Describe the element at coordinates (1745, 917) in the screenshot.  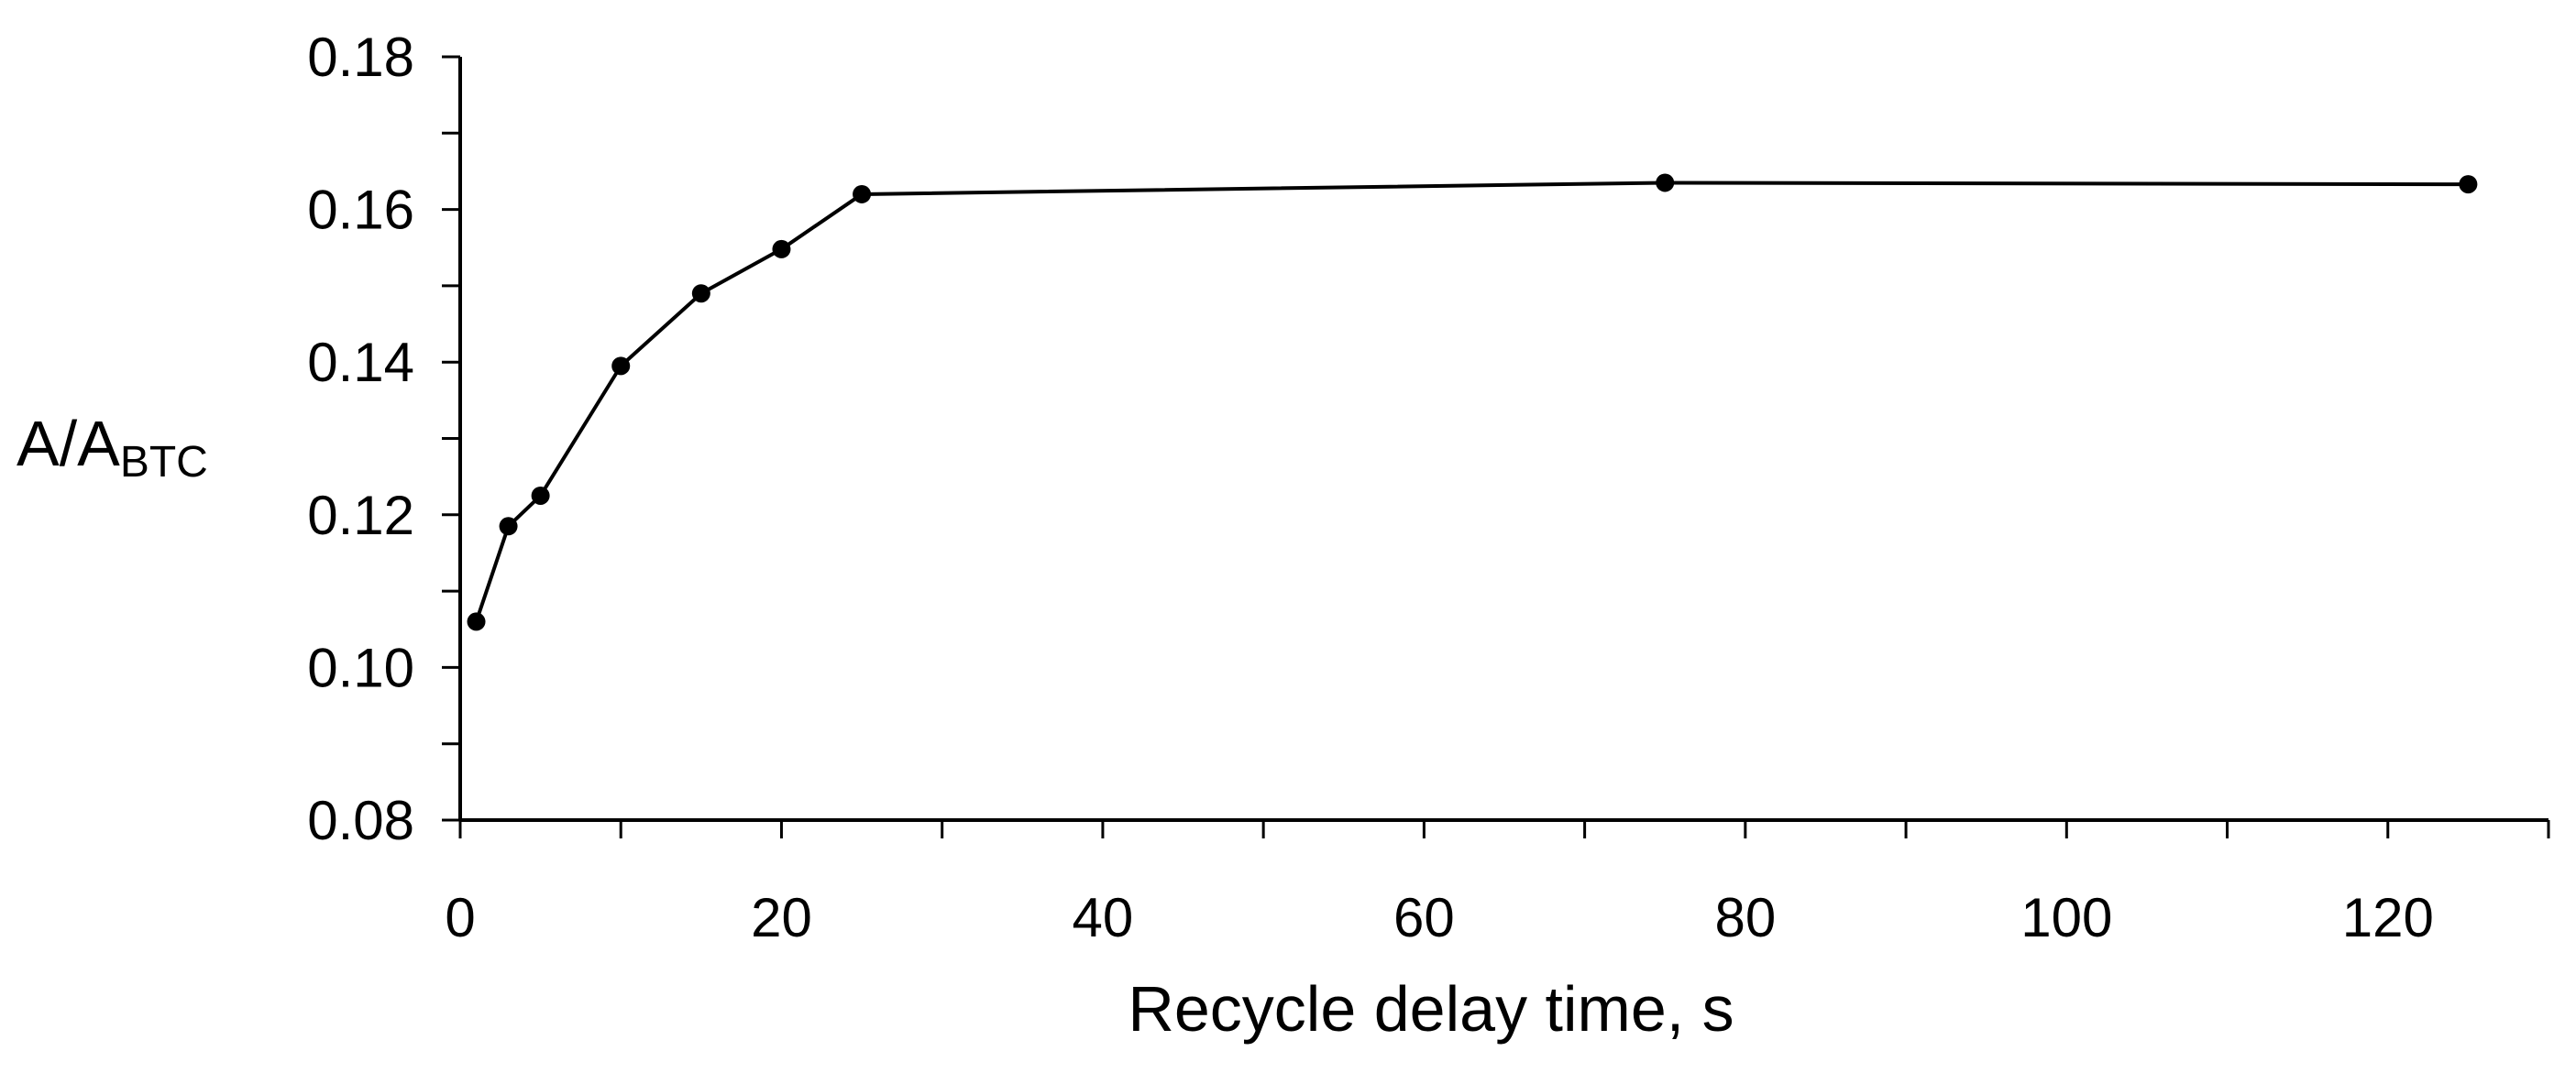
I see `x-tick-label: 80` at that location.